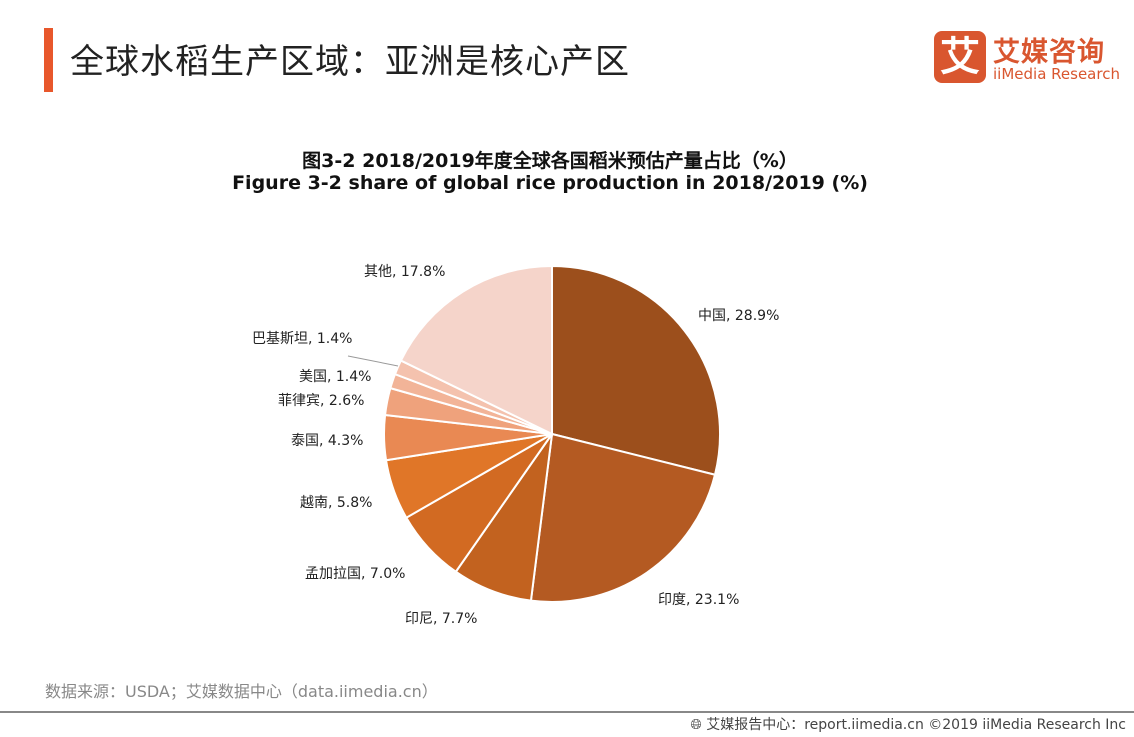  Describe the element at coordinates (302, 339) in the screenshot. I see `data-label: 巴基斯坦, 1.4%` at that location.